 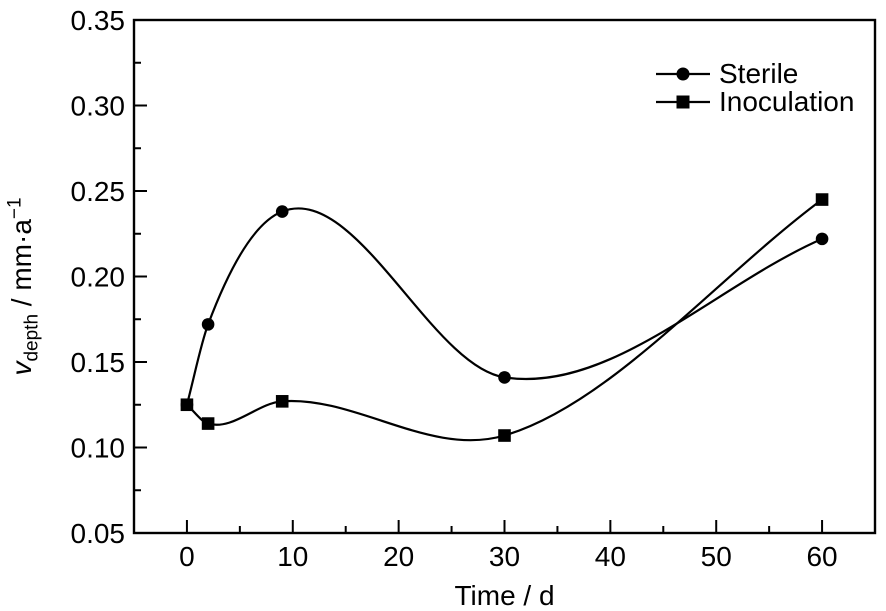 I want to click on y-tick-label: 0.35, so click(x=98, y=20).